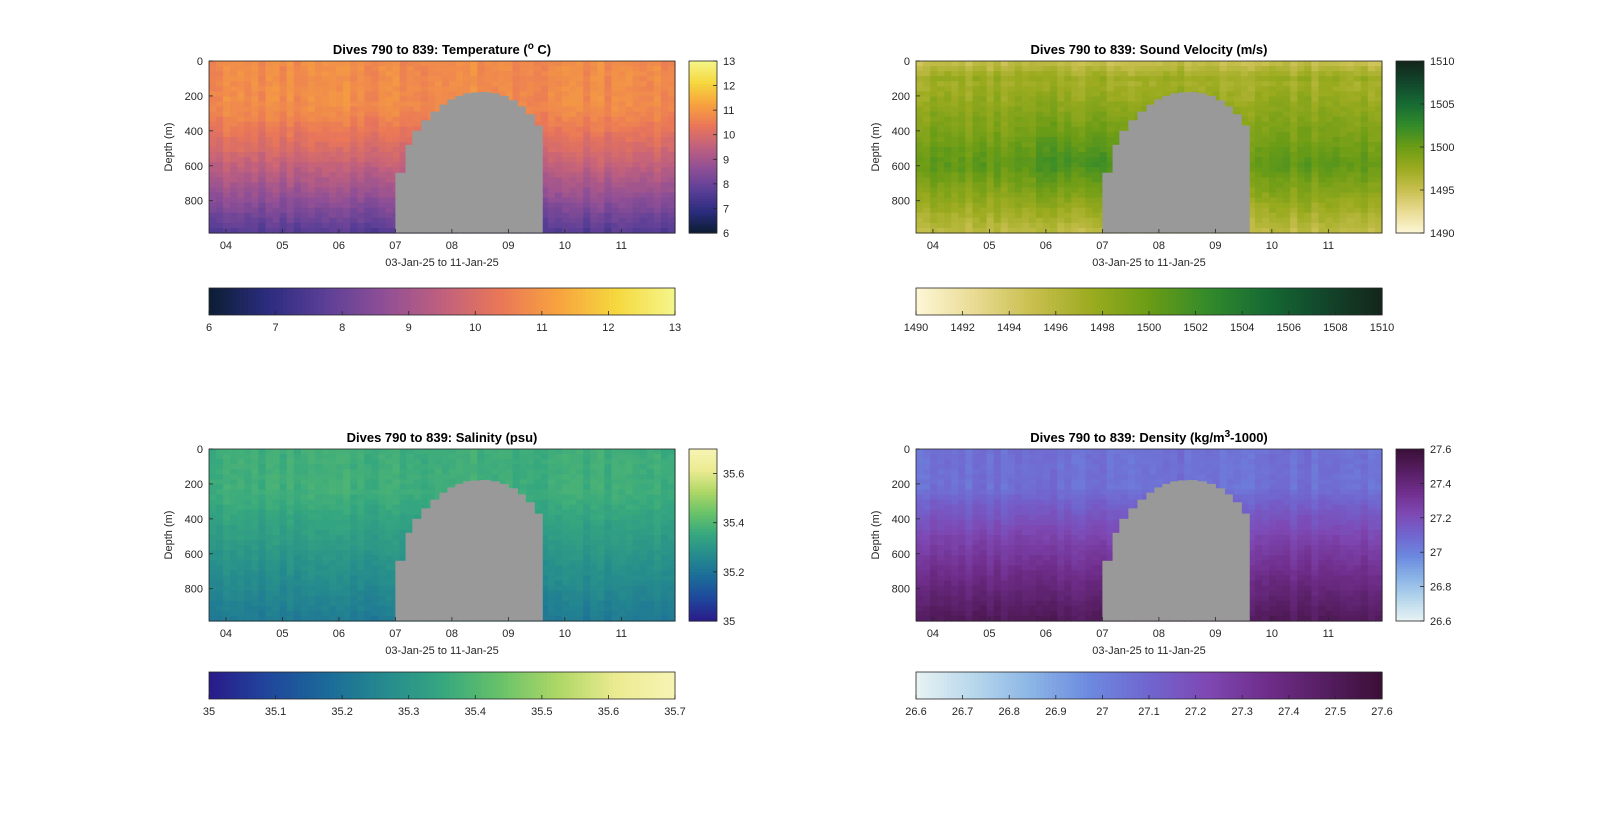 The height and width of the screenshot is (815, 1600). I want to click on temperature-y-tick-label: 600, so click(194, 167).